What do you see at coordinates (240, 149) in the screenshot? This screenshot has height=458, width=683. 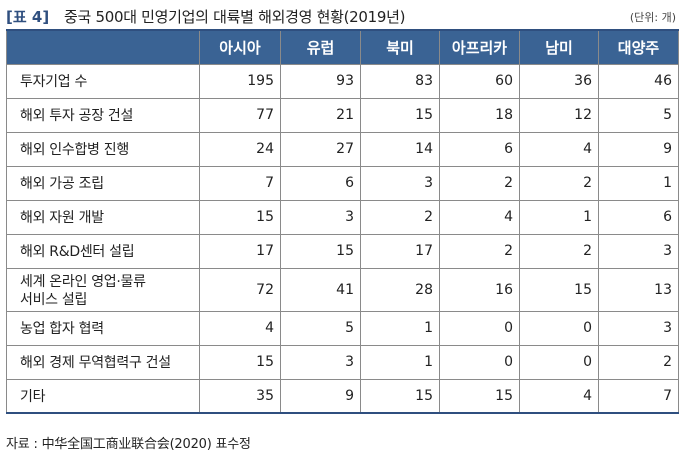 I see `table-cell: 24` at bounding box center [240, 149].